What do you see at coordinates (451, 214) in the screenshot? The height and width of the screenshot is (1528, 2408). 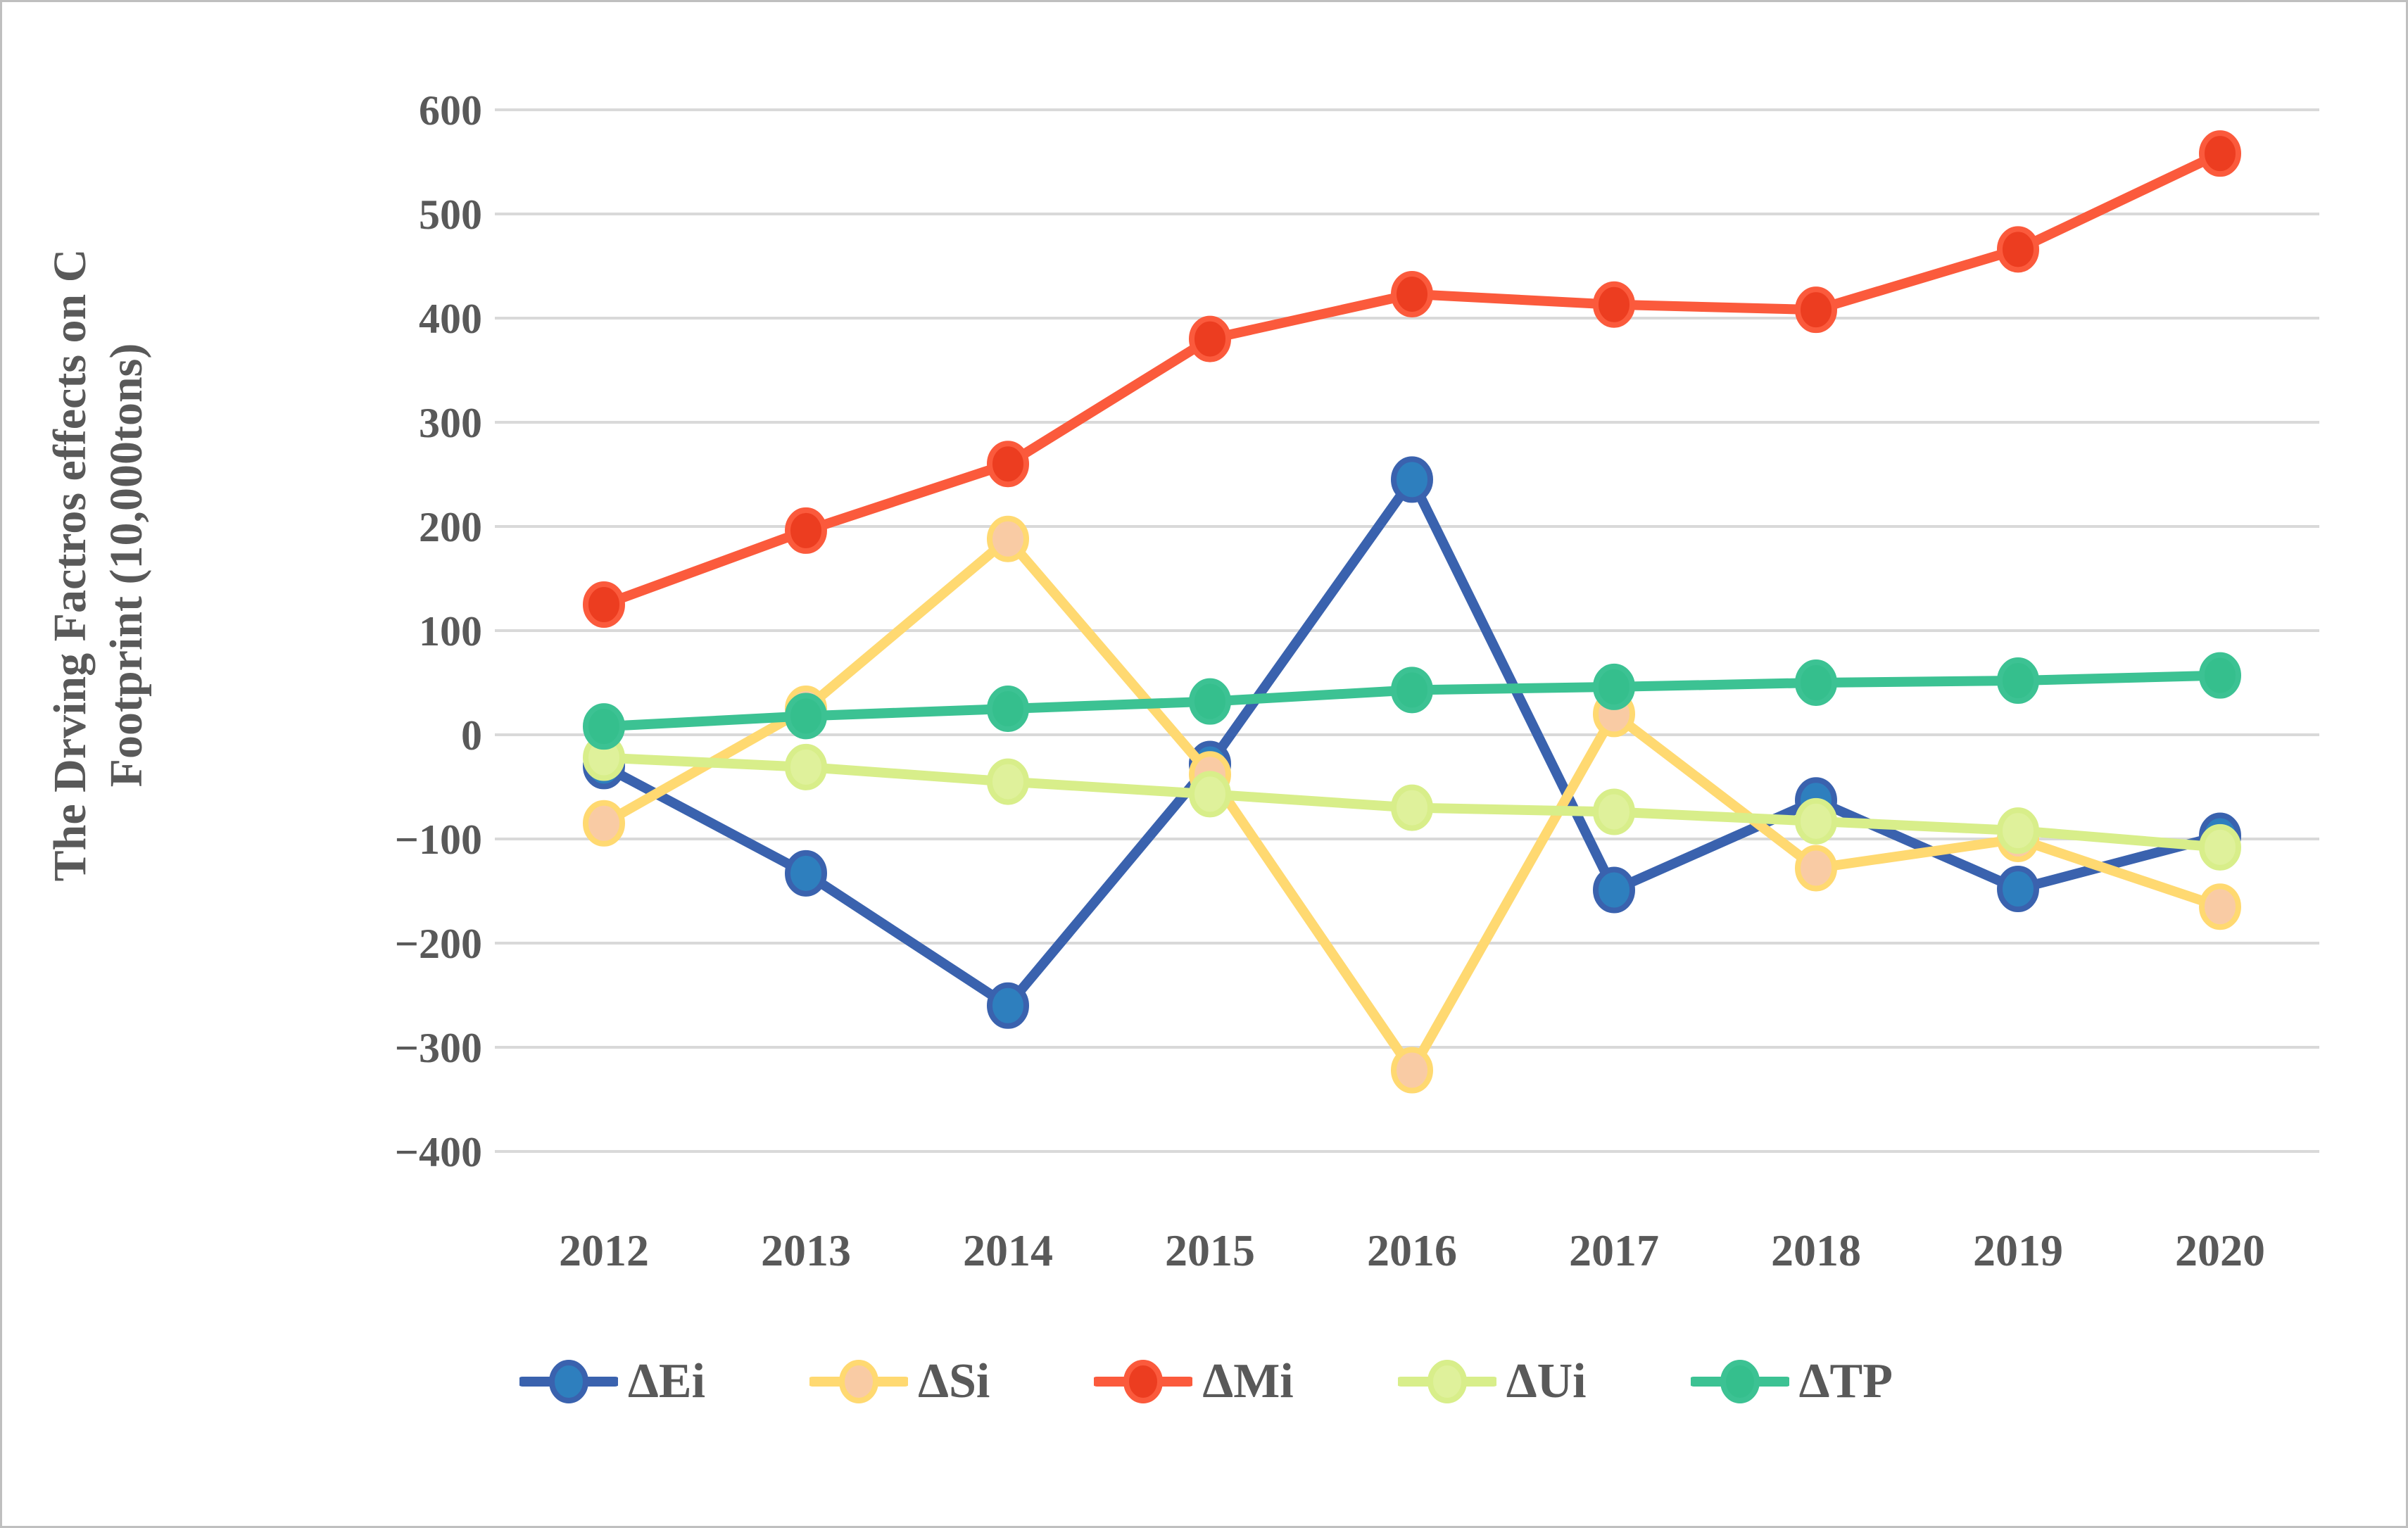 I see `y-tick-label: 500` at bounding box center [451, 214].